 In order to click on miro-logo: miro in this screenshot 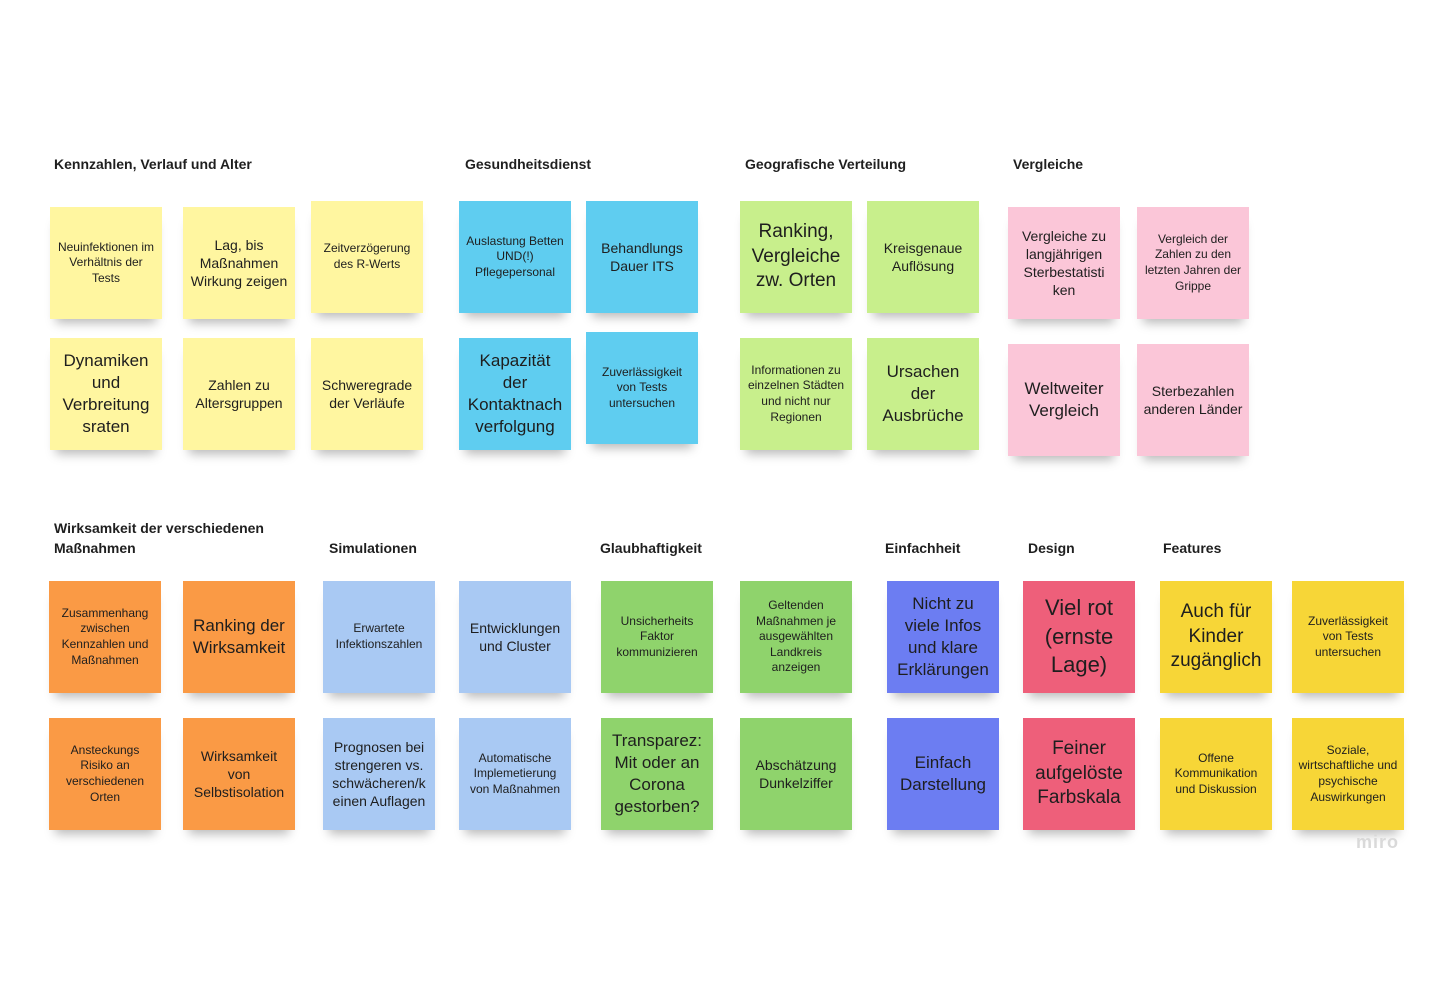, I will do `click(1378, 842)`.